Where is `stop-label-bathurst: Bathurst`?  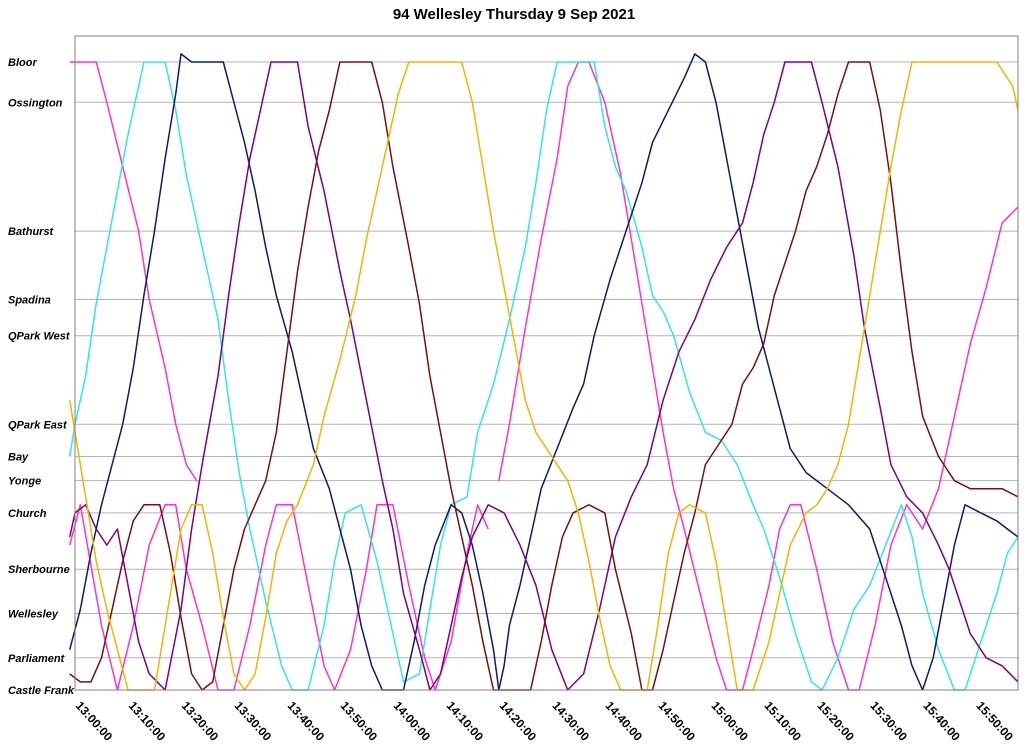 stop-label-bathurst: Bathurst is located at coordinates (31, 232).